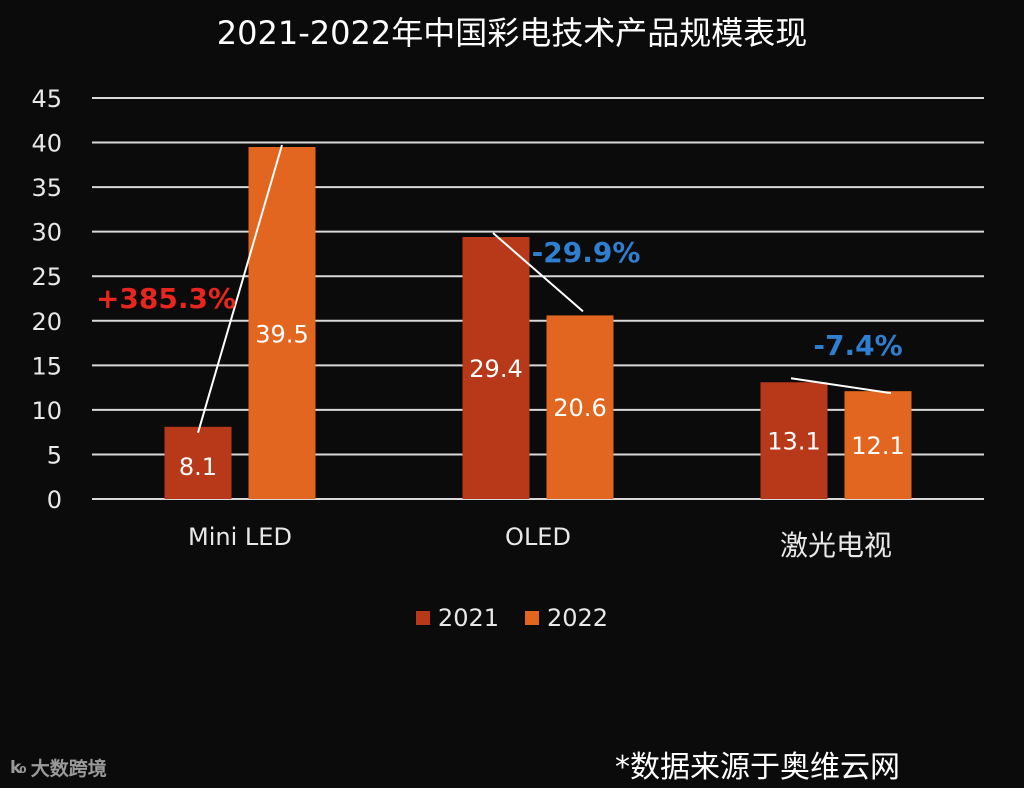 This screenshot has height=788, width=1024. What do you see at coordinates (18, 767) in the screenshot?
I see `watermark-logo-icon: k₀` at bounding box center [18, 767].